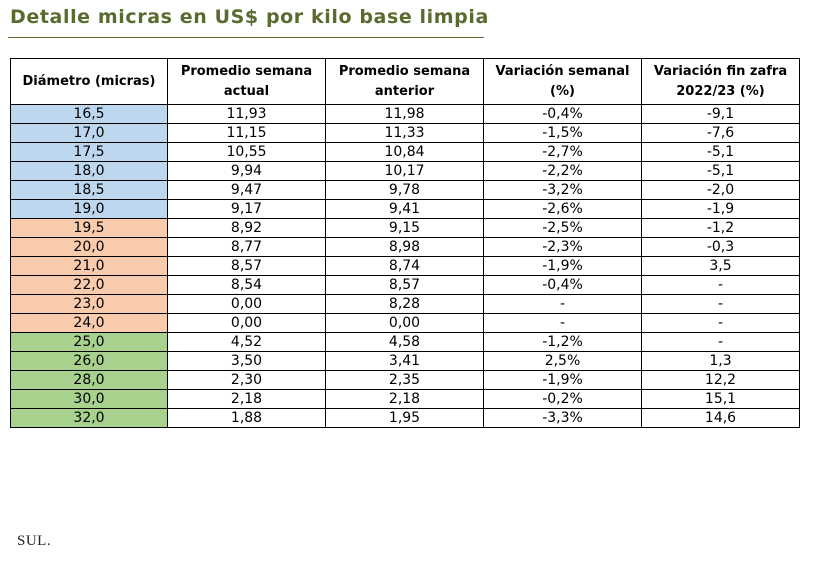  I want to click on header-line: actual, so click(246, 91).